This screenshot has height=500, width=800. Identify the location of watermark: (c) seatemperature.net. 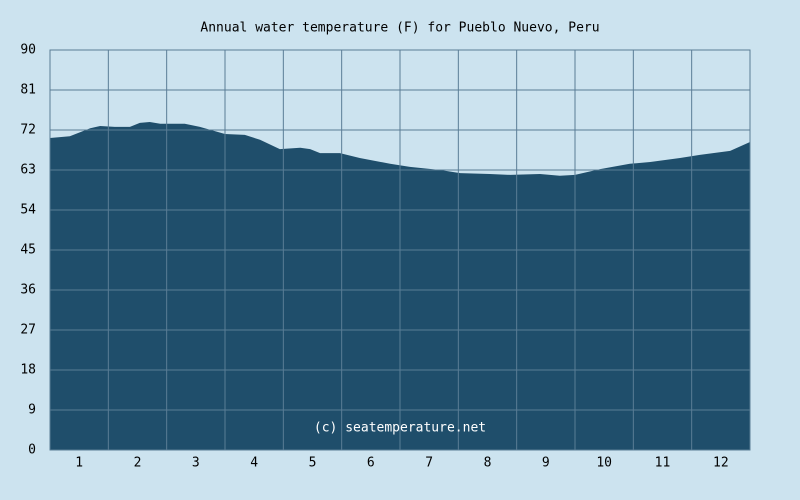
(400, 428).